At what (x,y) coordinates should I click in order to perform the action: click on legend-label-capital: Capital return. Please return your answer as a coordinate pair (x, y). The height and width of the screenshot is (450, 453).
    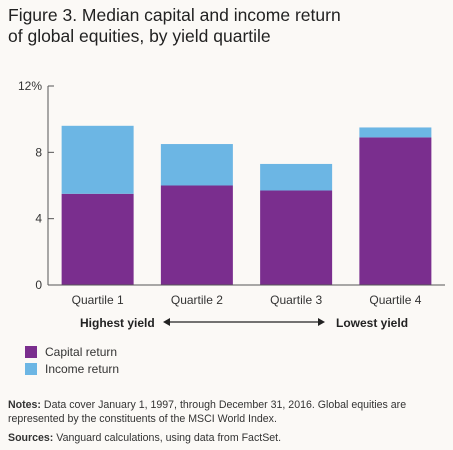
    Looking at the image, I should click on (81, 351).